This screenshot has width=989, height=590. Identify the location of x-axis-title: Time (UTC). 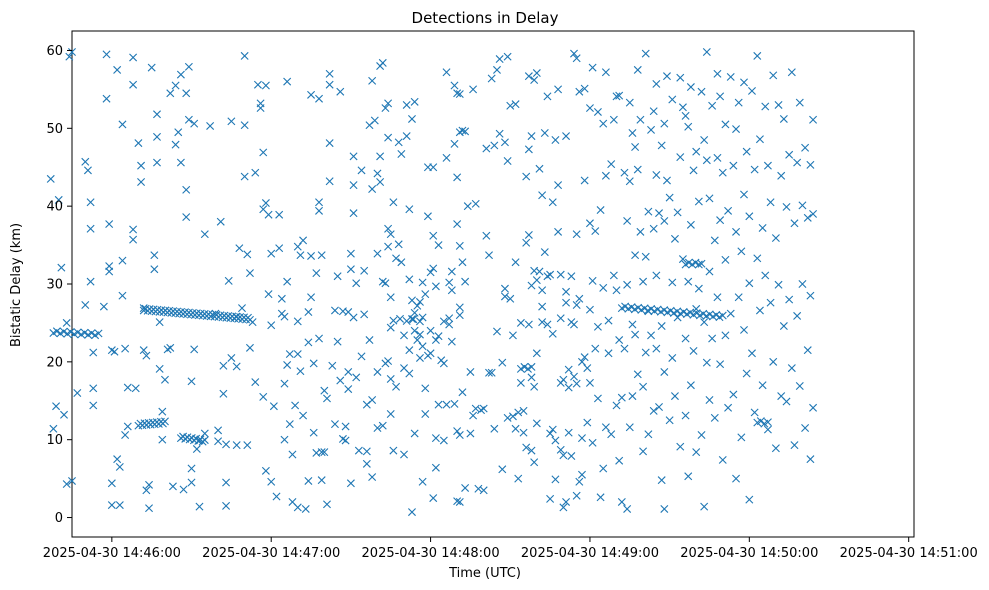
(484, 573).